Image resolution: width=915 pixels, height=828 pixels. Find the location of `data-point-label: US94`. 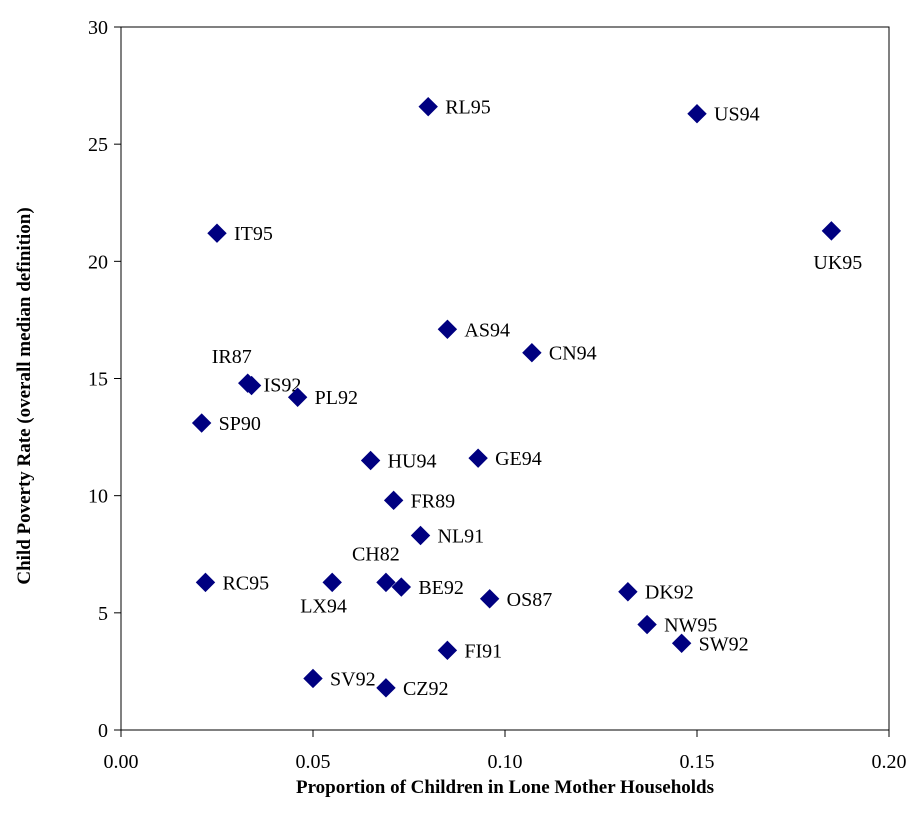

data-point-label: US94 is located at coordinates (737, 115).